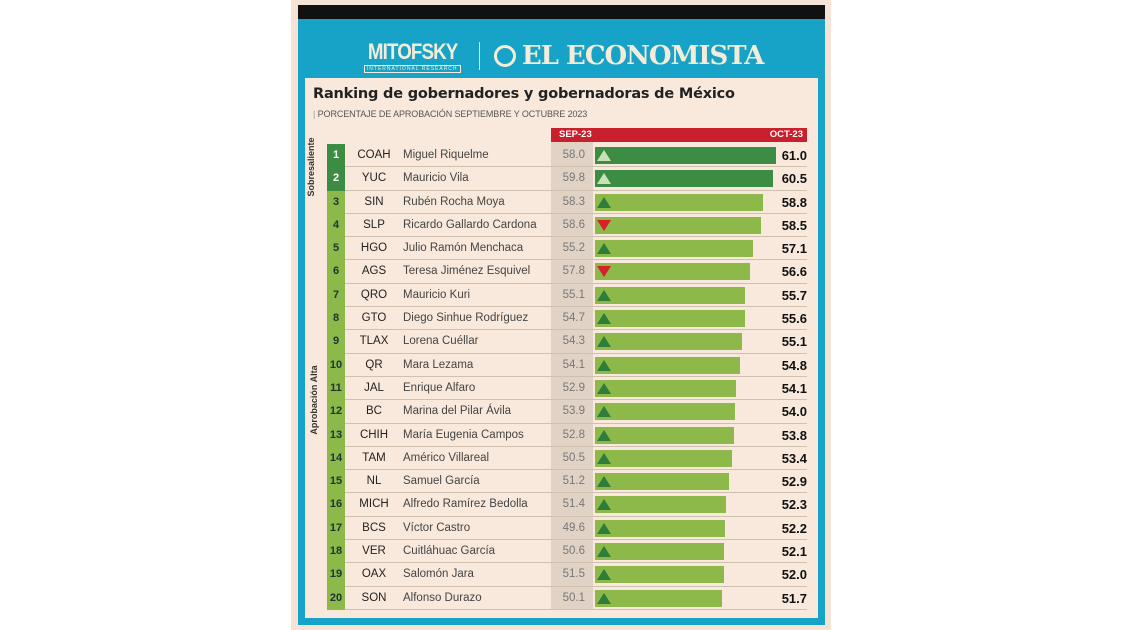  I want to click on rank-cell: 2, so click(336, 179).